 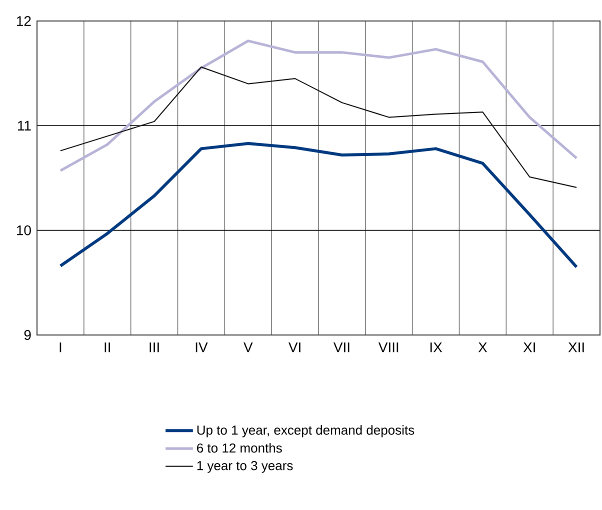 I want to click on y-tick-label: 9, so click(x=27, y=335).